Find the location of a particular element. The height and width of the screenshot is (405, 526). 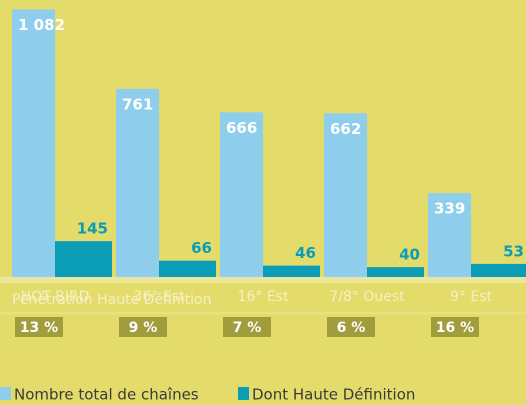

x-tick-label: 7/8° Ouest is located at coordinates (367, 297).